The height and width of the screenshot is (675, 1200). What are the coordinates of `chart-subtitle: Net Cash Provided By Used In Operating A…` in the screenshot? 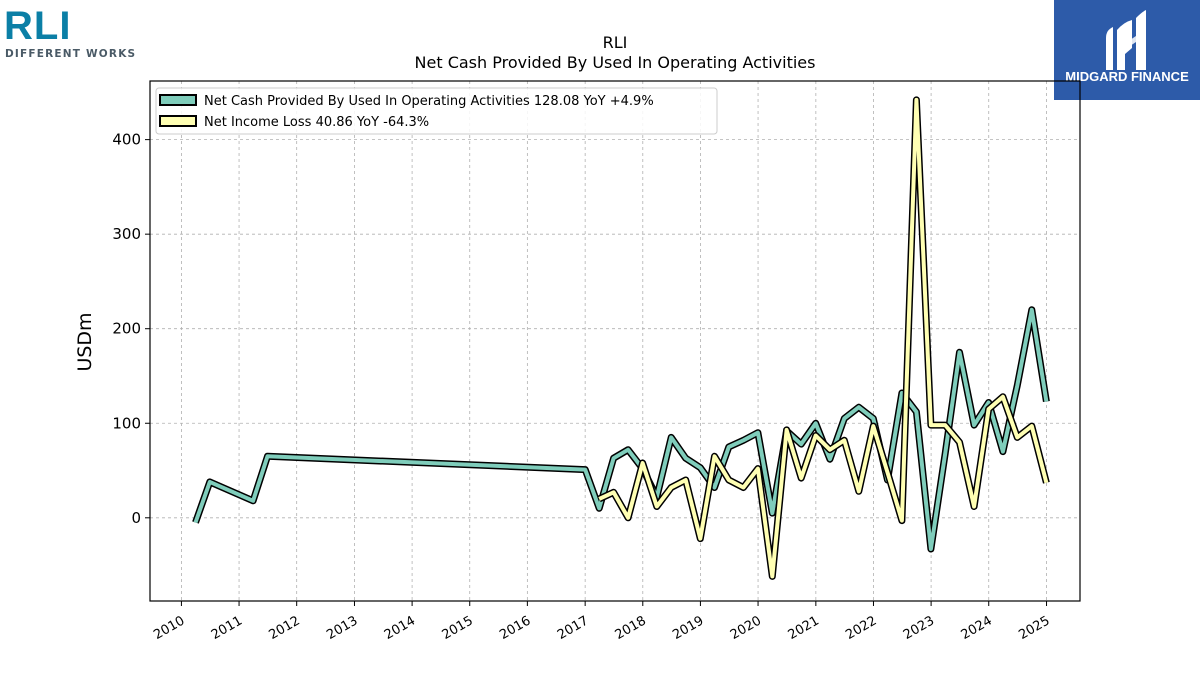 It's located at (615, 62).